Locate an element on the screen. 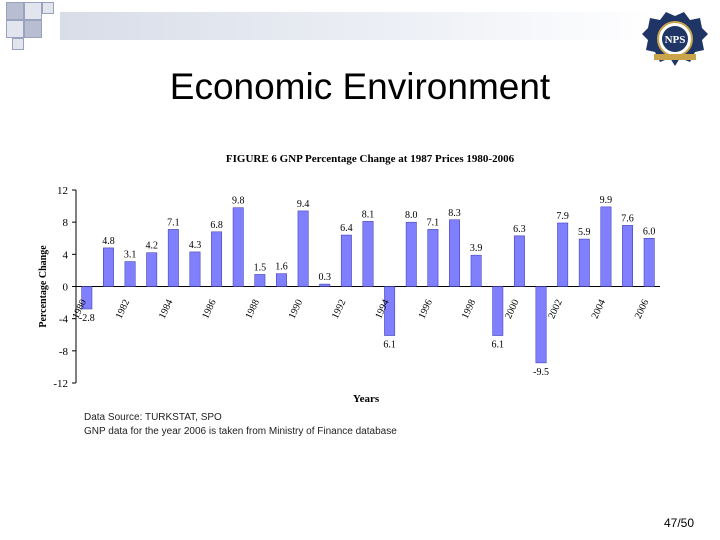 This screenshot has height=540, width=720. y-tick-label: -4 is located at coordinates (64, 320).